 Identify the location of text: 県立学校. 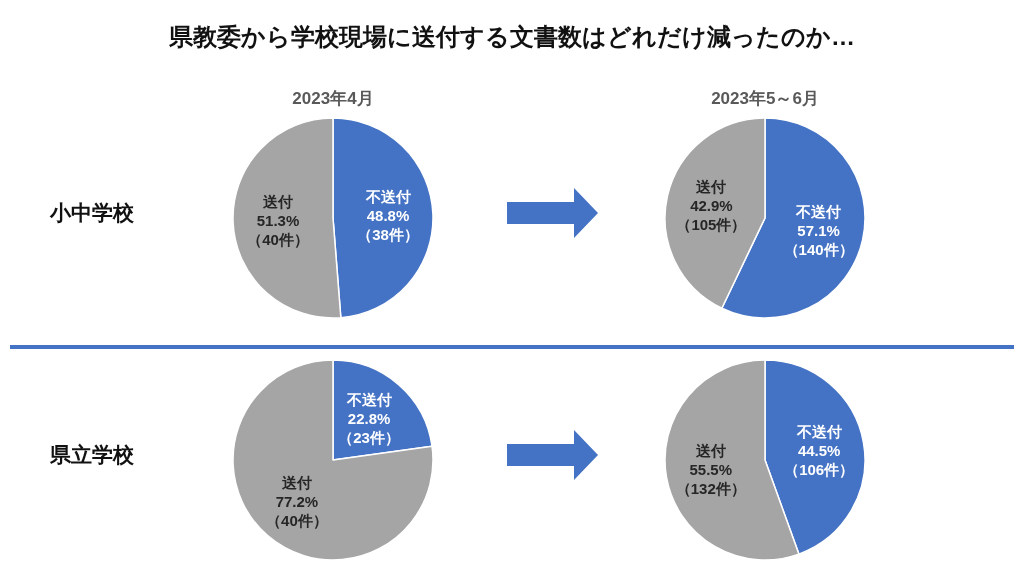
(92, 454).